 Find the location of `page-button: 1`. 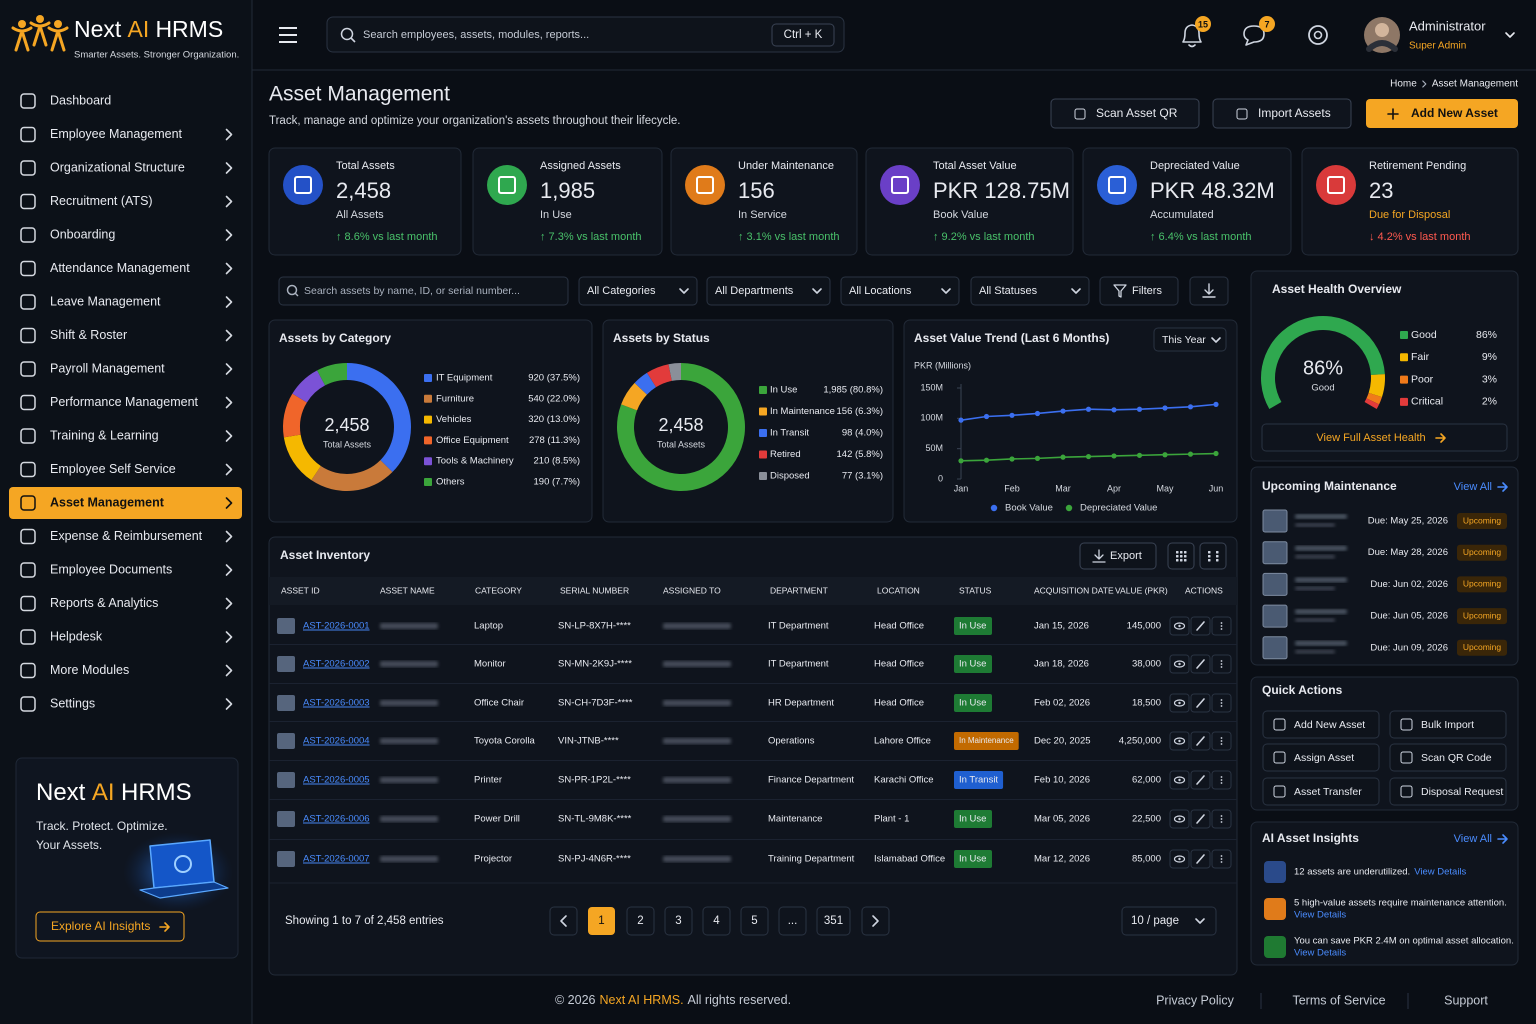

page-button: 1 is located at coordinates (601, 921).